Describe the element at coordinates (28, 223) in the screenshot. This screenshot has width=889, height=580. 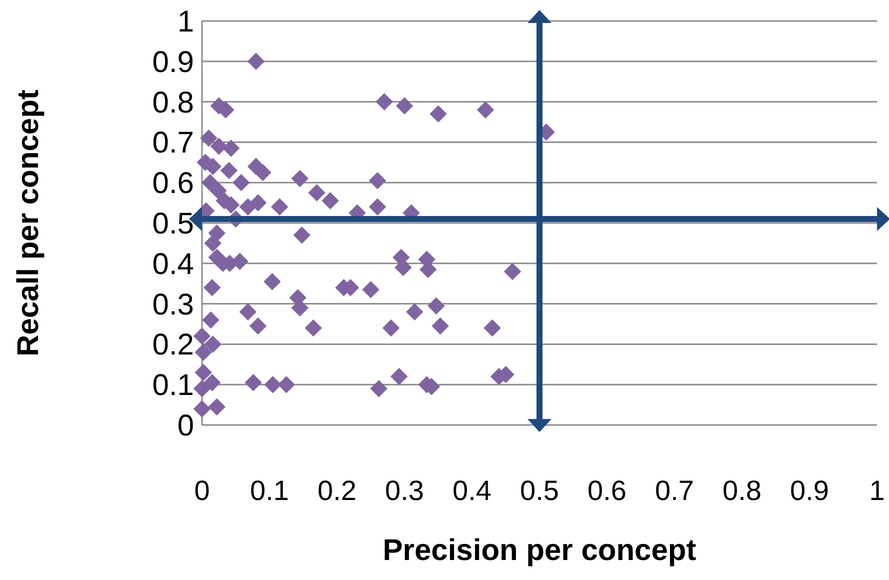
I see `y-axis-title: Recall per concept` at that location.